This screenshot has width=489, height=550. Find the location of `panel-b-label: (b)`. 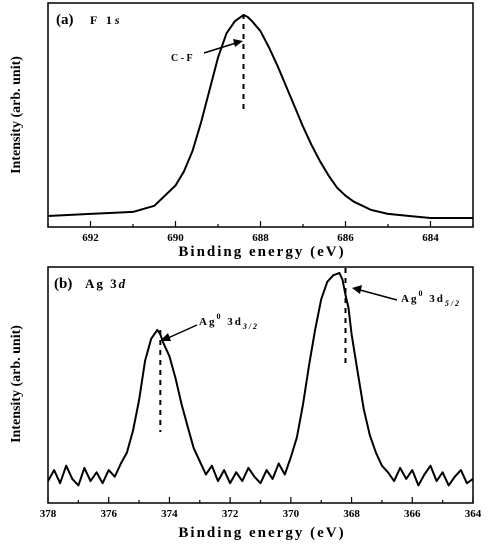

panel-b-label: (b) is located at coordinates (63, 284).